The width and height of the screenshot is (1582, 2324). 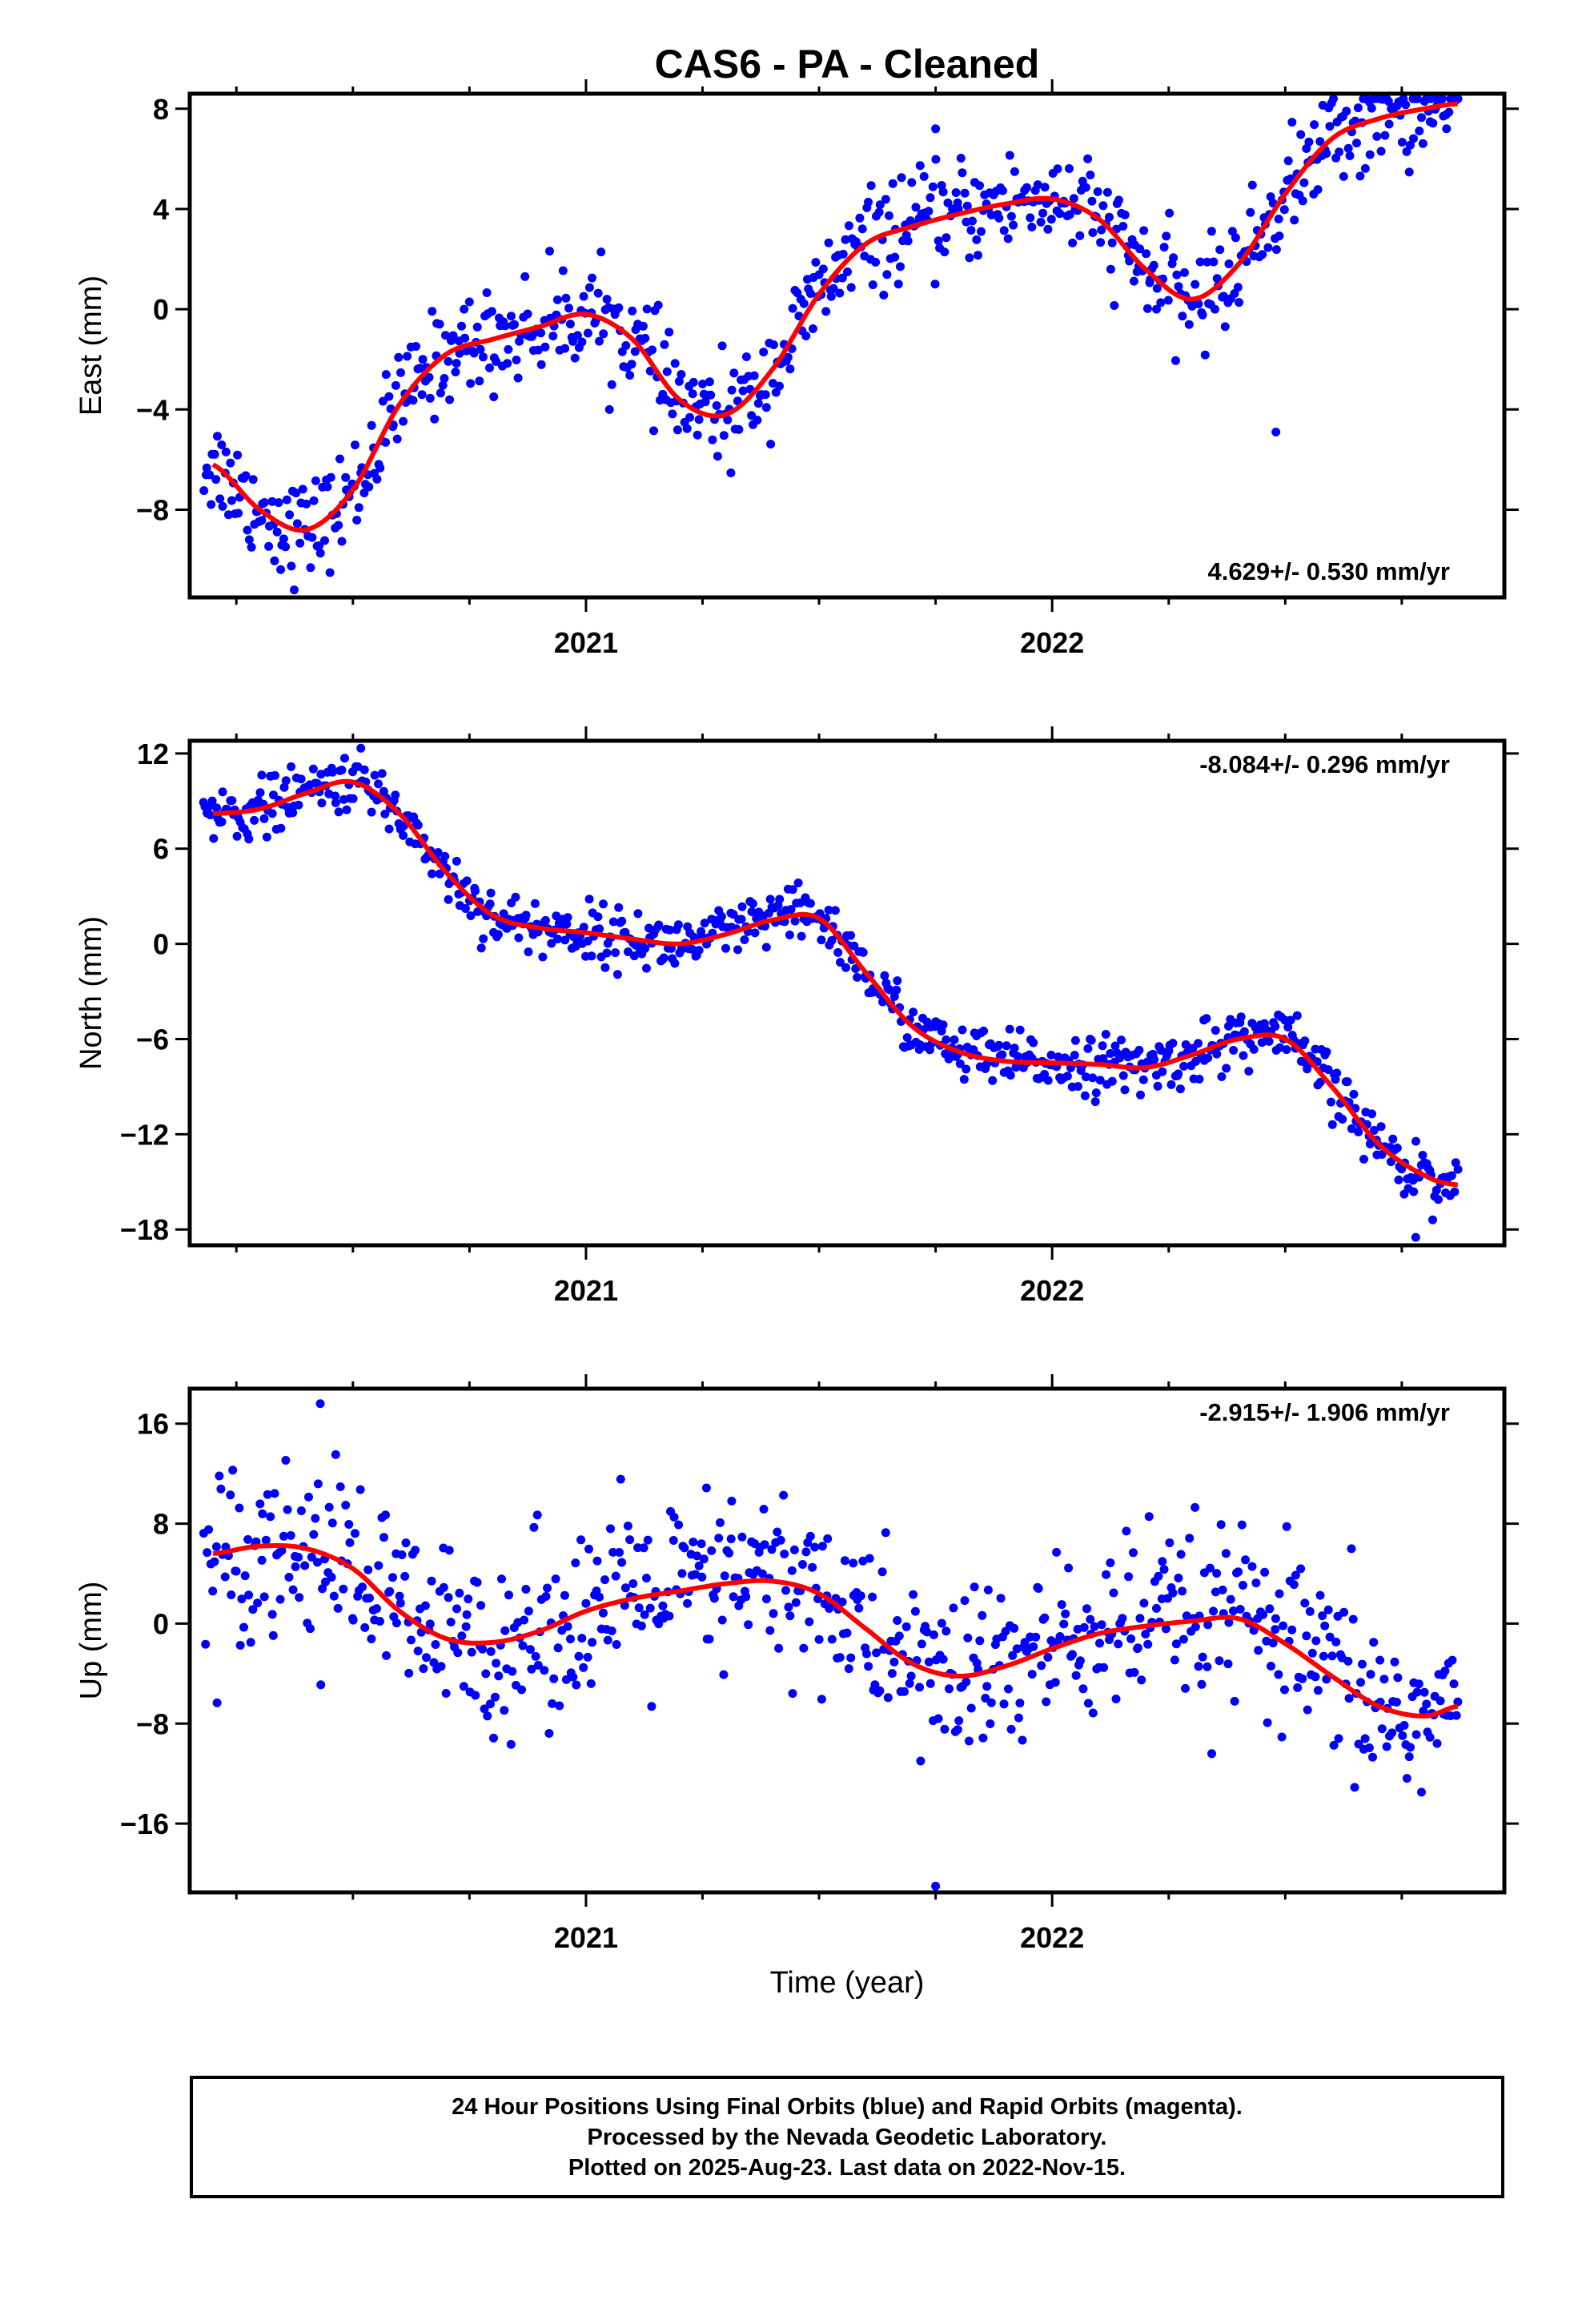 I want to click on y-tick-label: 16, so click(x=153, y=1424).